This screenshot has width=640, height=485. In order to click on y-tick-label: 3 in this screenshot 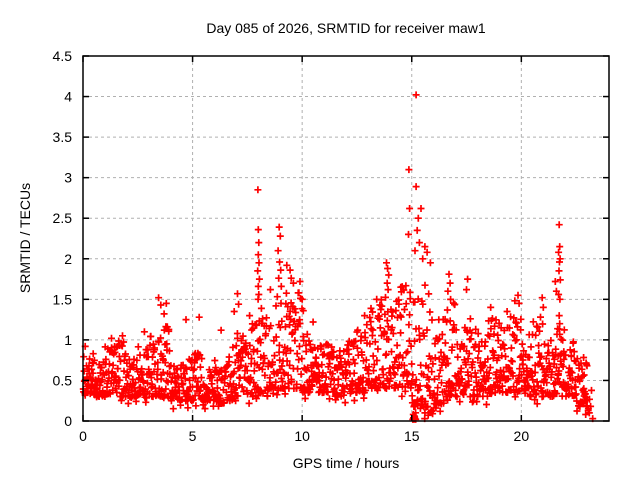, I will do `click(68, 178)`.